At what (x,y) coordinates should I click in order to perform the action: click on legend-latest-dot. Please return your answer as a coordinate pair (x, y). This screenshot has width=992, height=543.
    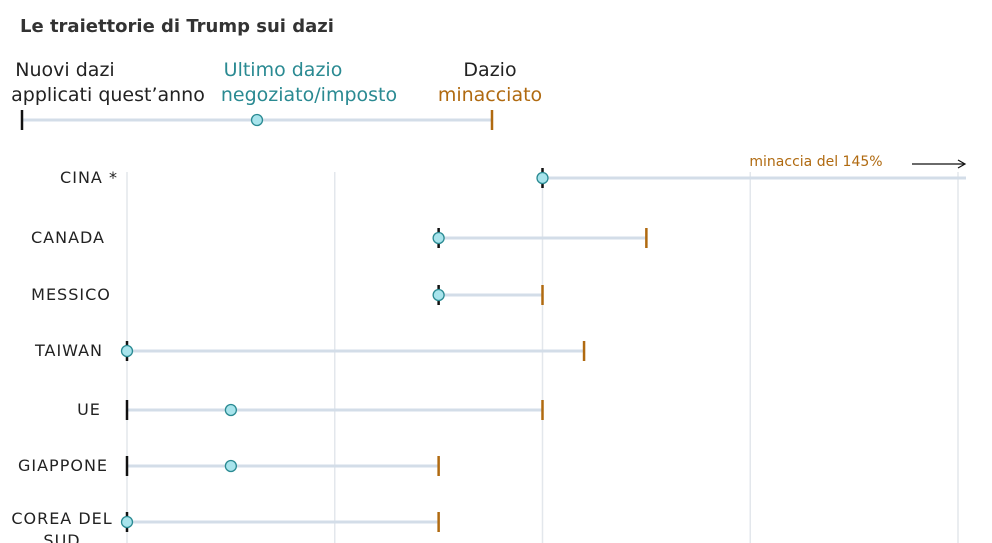
    Looking at the image, I should click on (257, 120).